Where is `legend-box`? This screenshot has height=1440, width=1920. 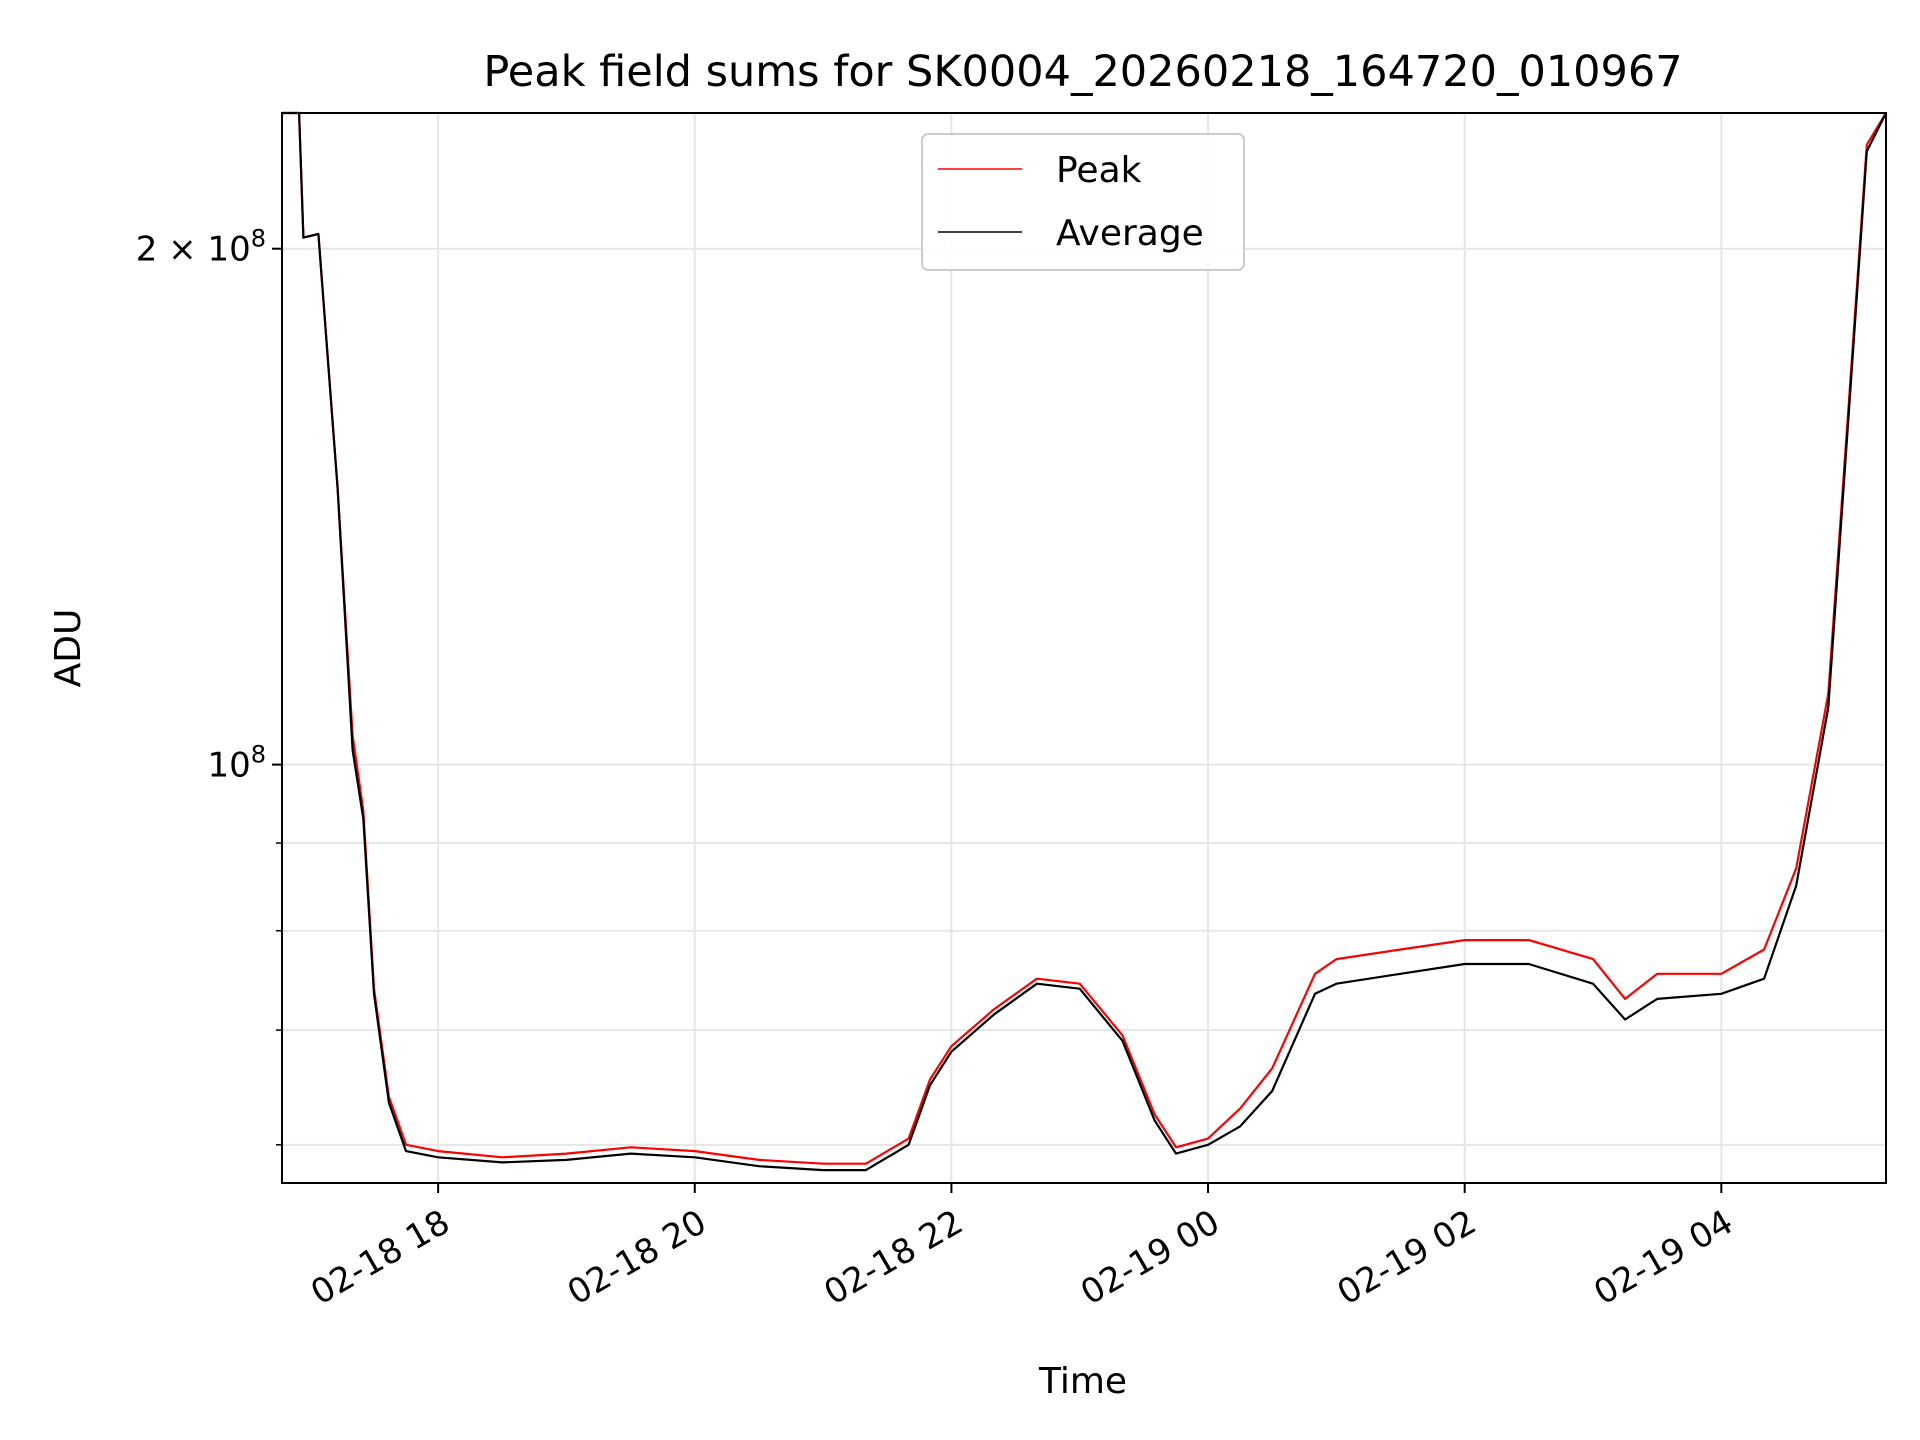 legend-box is located at coordinates (1083, 202).